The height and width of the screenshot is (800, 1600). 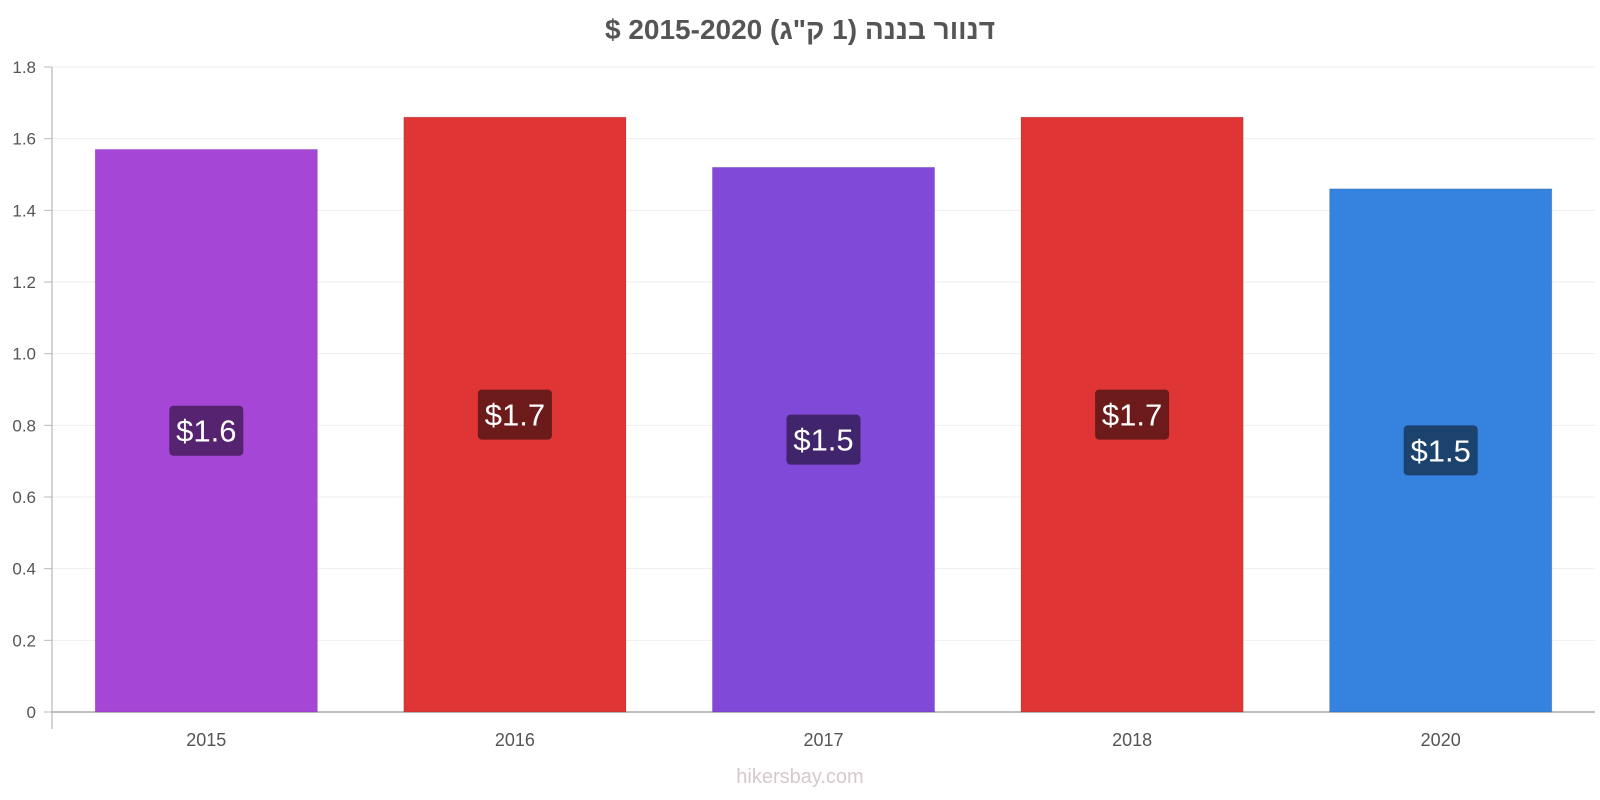 I want to click on y-tick-label: 1.4, so click(x=24, y=210).